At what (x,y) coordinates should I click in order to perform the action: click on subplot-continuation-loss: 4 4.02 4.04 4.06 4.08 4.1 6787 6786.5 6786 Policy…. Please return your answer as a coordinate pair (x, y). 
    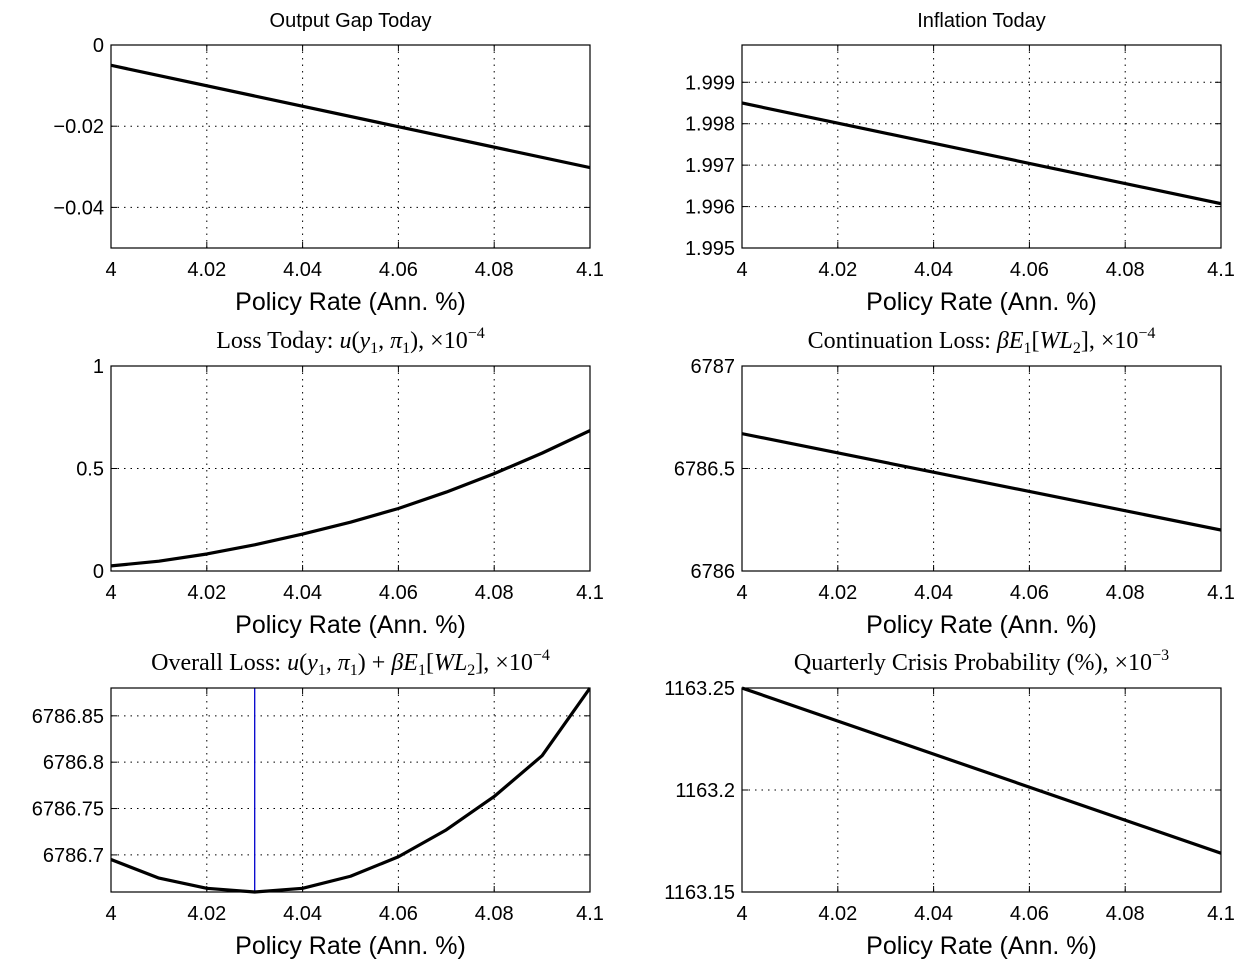
    Looking at the image, I should click on (954, 482).